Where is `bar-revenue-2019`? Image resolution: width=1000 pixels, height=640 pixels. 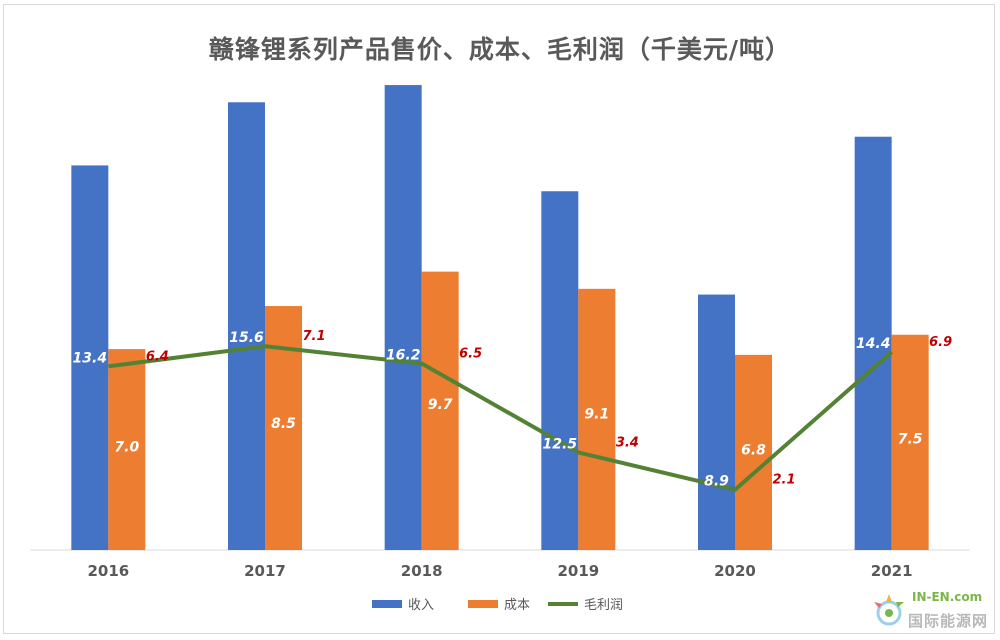
bar-revenue-2019 is located at coordinates (560, 370).